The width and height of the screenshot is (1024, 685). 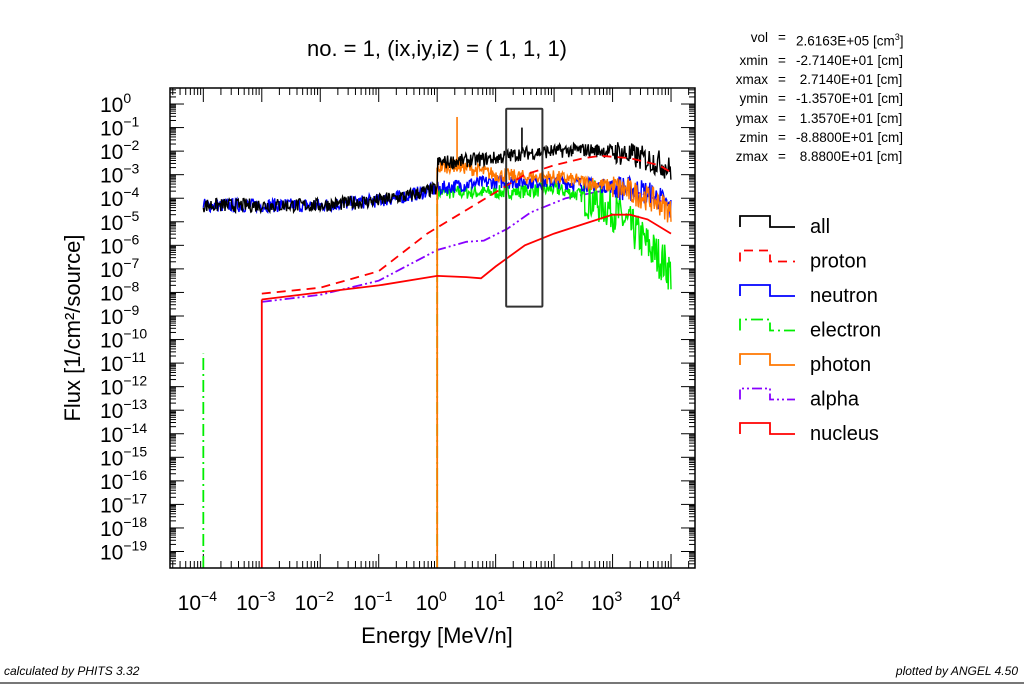 What do you see at coordinates (512, 683) in the screenshot?
I see `bottom-border` at bounding box center [512, 683].